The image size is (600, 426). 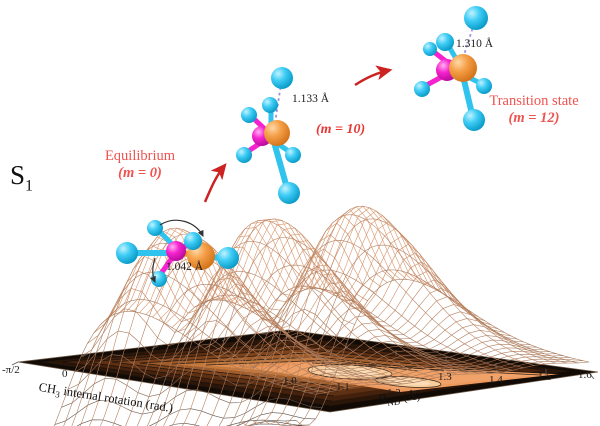 I want to click on dissociating-bond-indicator, so click(x=278, y=103).